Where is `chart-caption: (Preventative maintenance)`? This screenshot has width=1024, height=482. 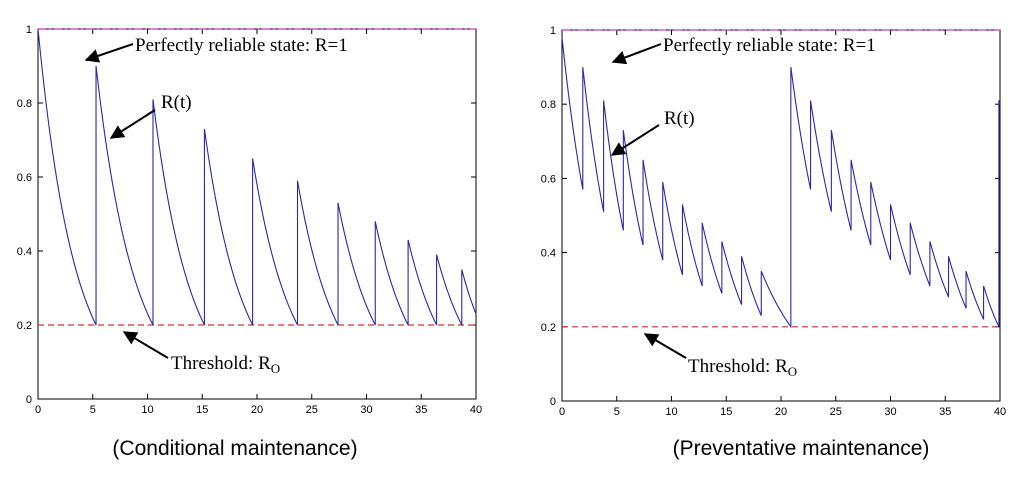
chart-caption: (Preventative maintenance) is located at coordinates (801, 448).